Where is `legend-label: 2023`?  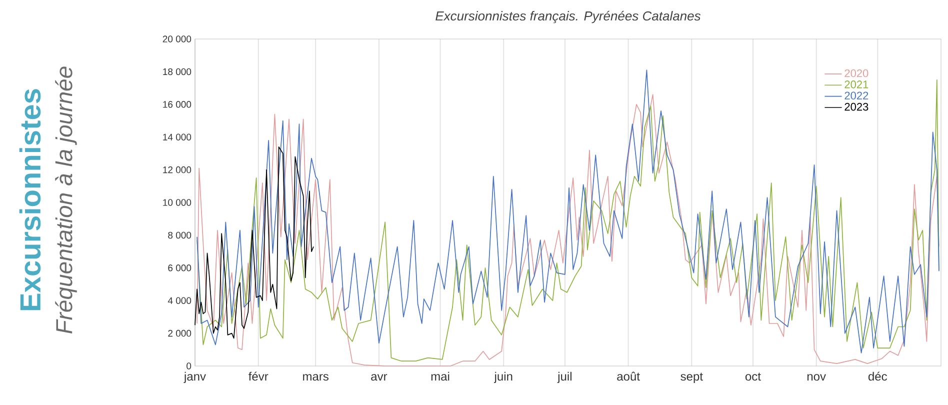 legend-label: 2023 is located at coordinates (856, 106).